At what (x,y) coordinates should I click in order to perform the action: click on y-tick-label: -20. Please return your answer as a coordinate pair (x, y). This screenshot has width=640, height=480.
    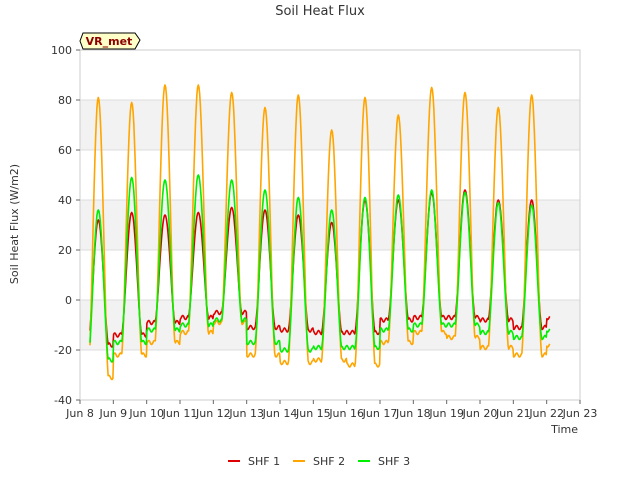
    Looking at the image, I should click on (63, 350).